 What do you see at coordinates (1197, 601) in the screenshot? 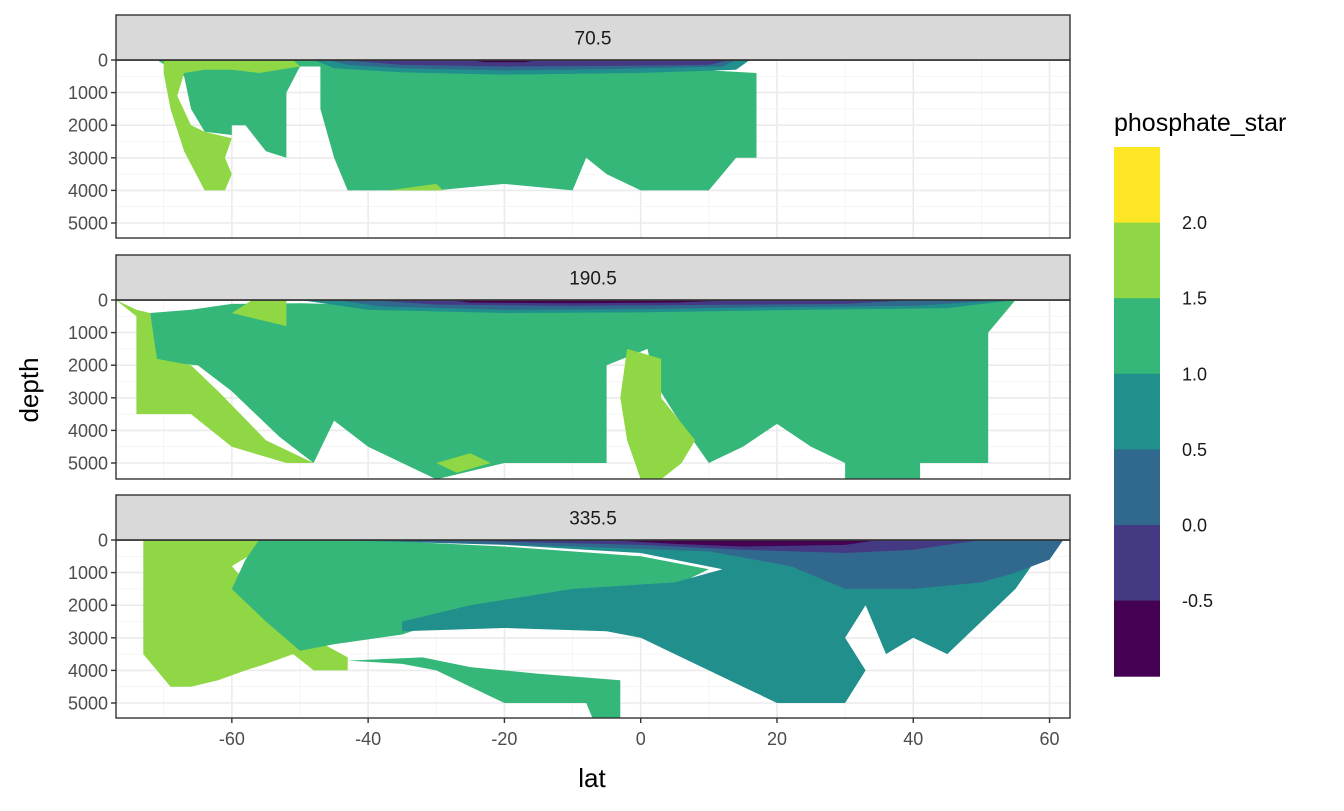
I see `legend-label: -0.5` at bounding box center [1197, 601].